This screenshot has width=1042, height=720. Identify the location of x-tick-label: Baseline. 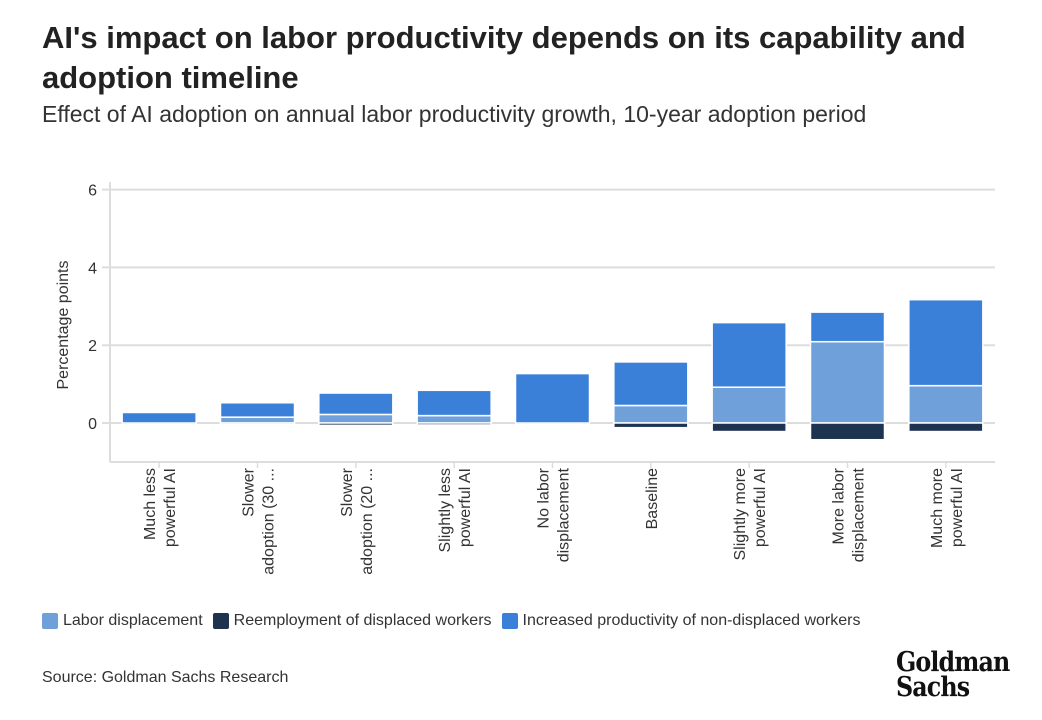
(652, 498).